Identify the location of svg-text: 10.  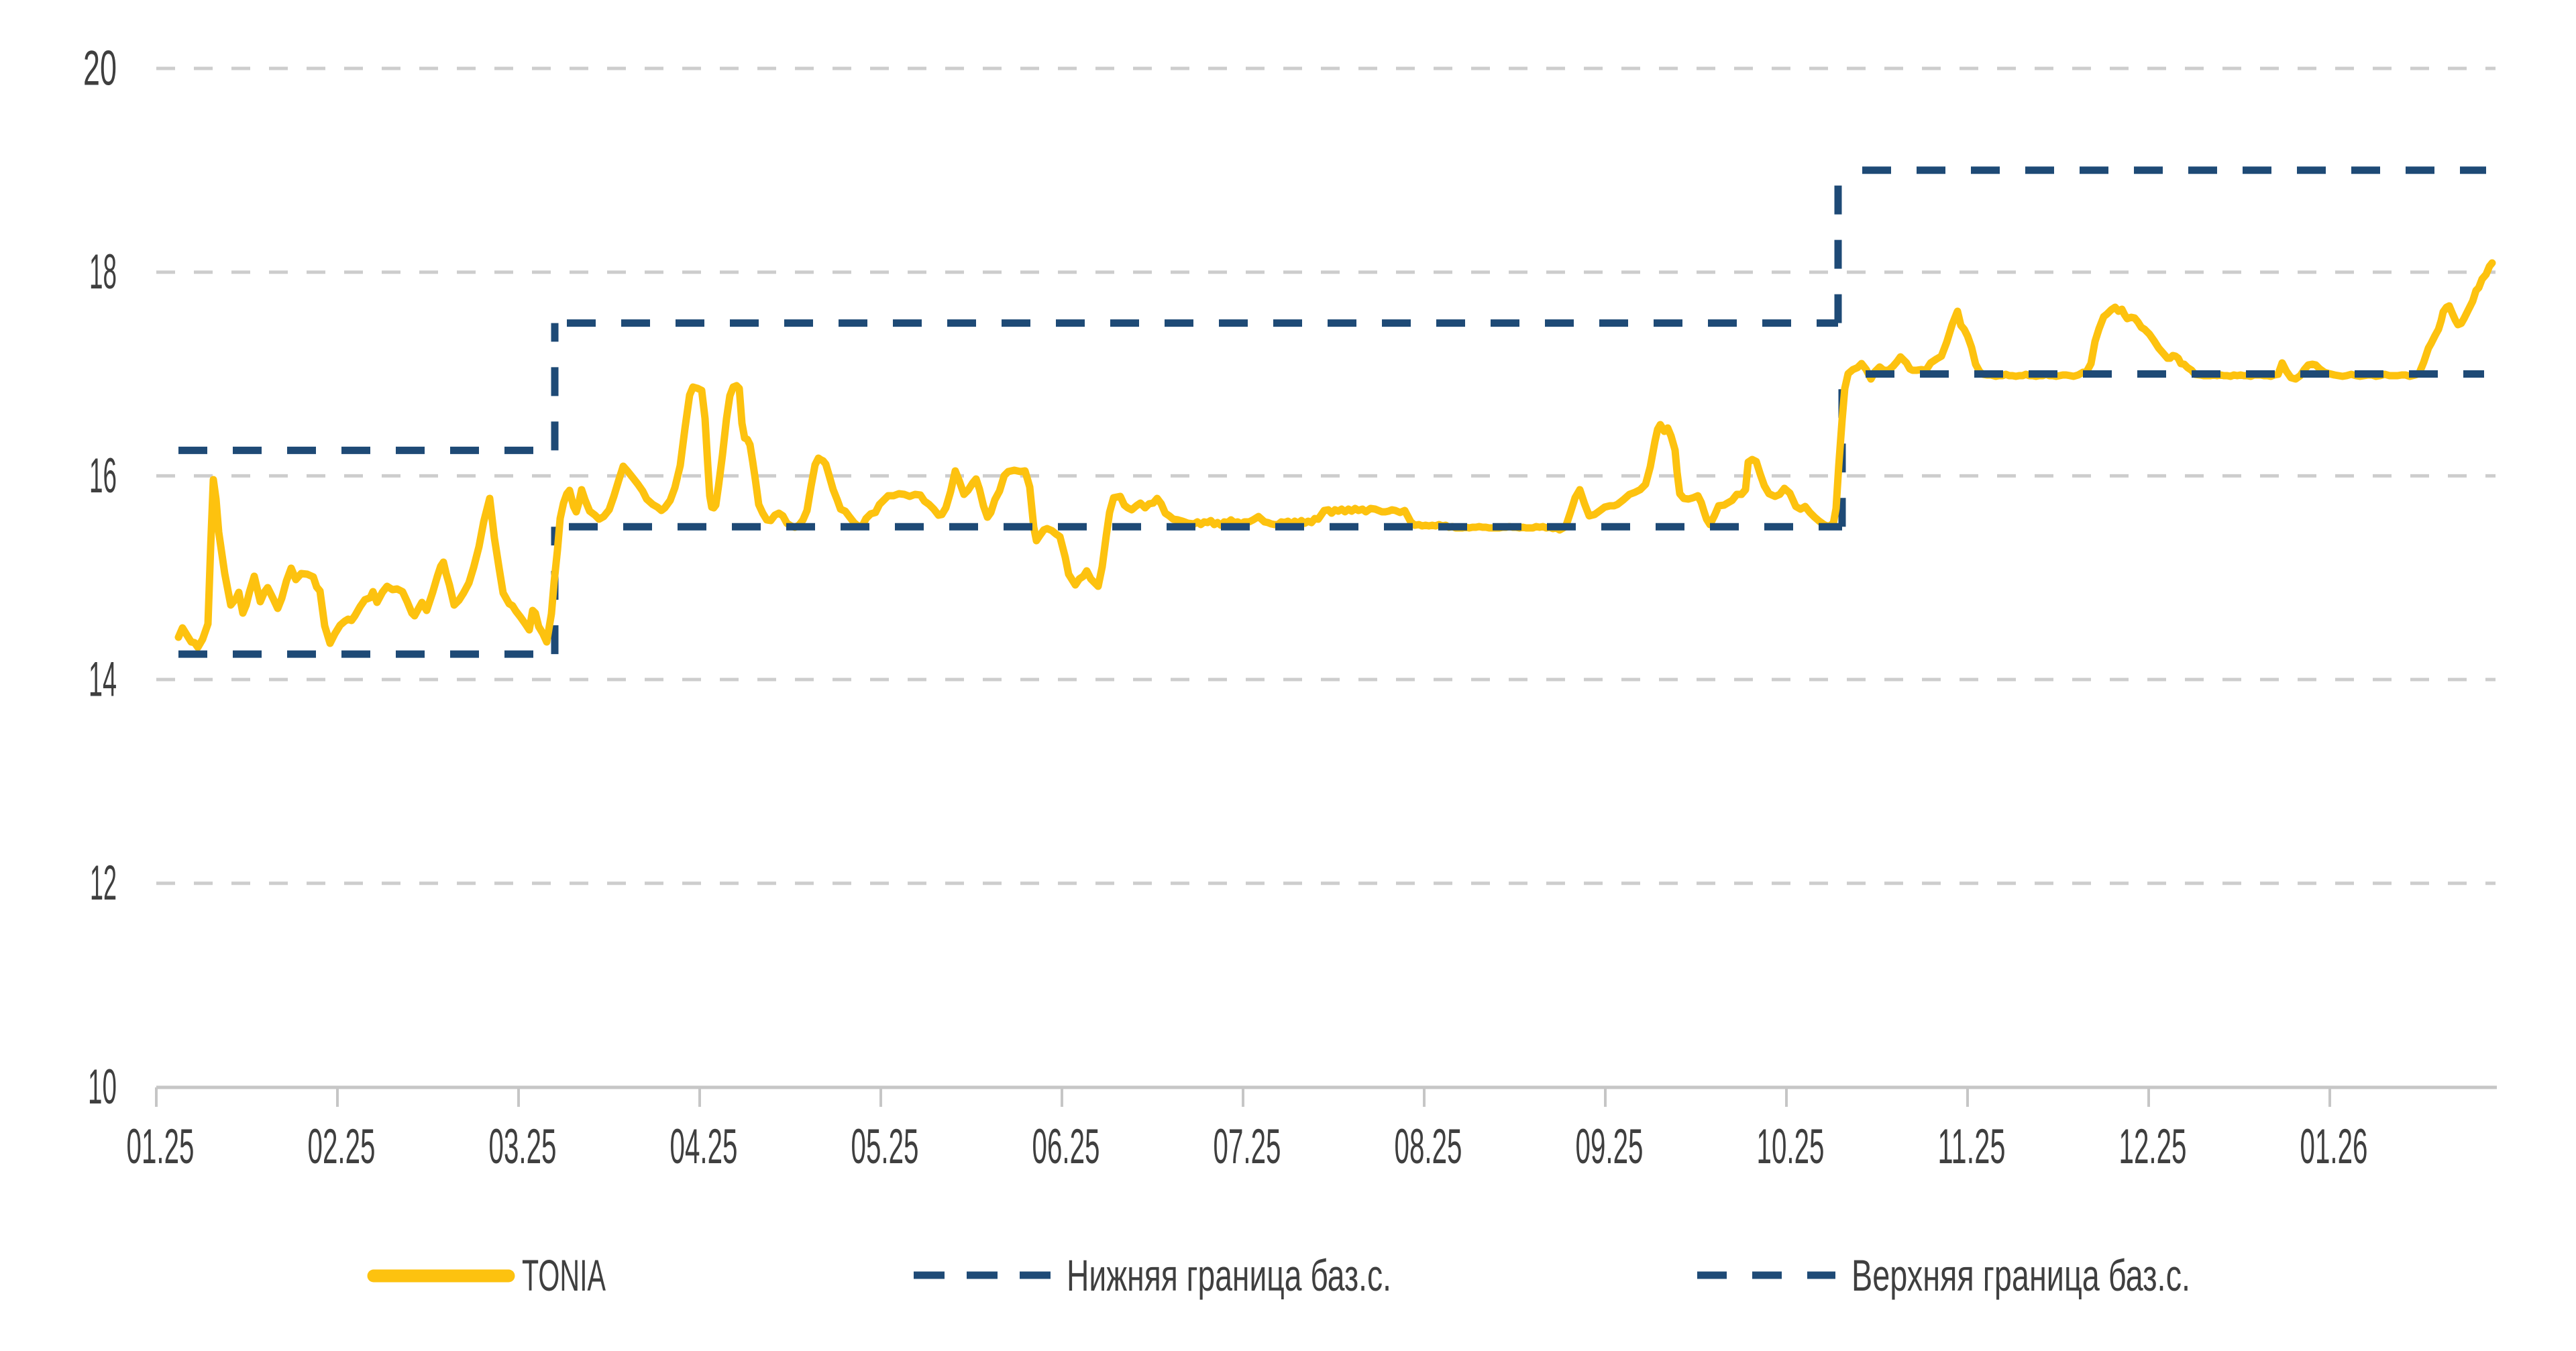
(102, 1087).